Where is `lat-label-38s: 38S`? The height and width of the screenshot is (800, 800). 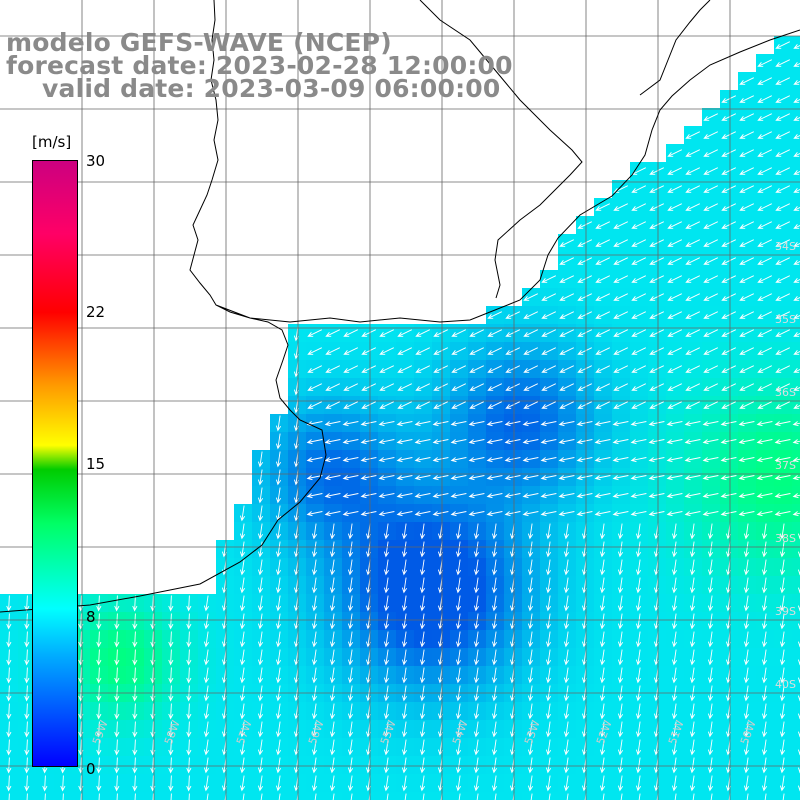 lat-label-38s: 38S is located at coordinates (785, 538).